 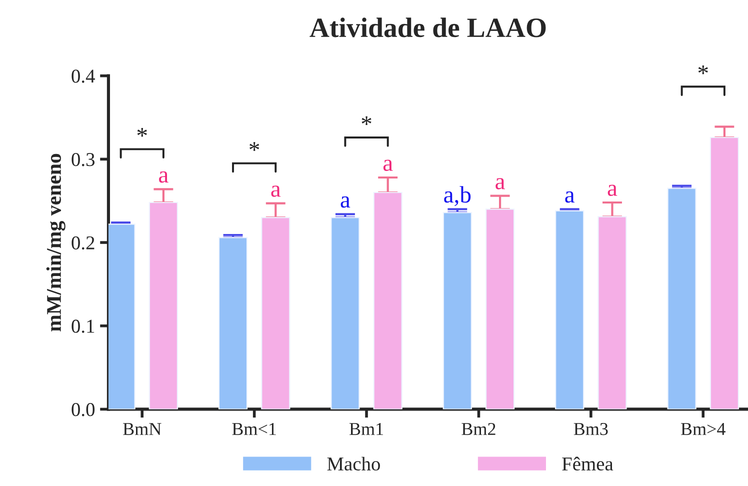 What do you see at coordinates (591, 429) in the screenshot?
I see `x-tick-label: Bm3` at bounding box center [591, 429].